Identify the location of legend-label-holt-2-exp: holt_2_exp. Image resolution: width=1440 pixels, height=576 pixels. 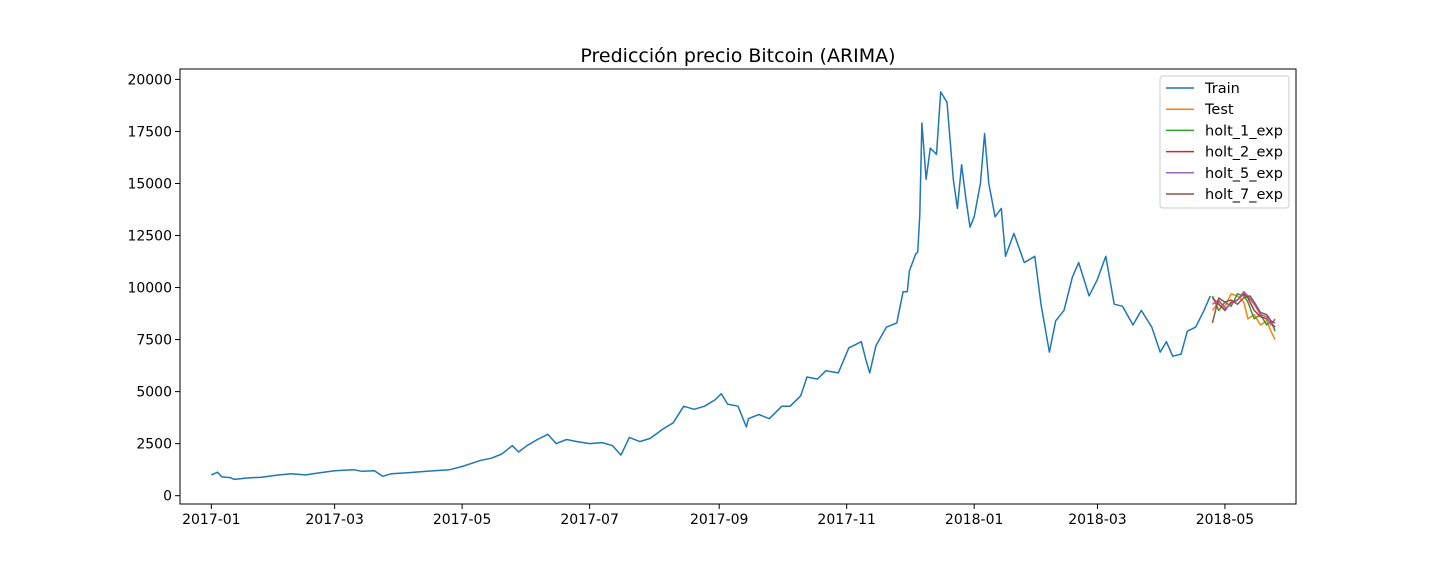
(1244, 153).